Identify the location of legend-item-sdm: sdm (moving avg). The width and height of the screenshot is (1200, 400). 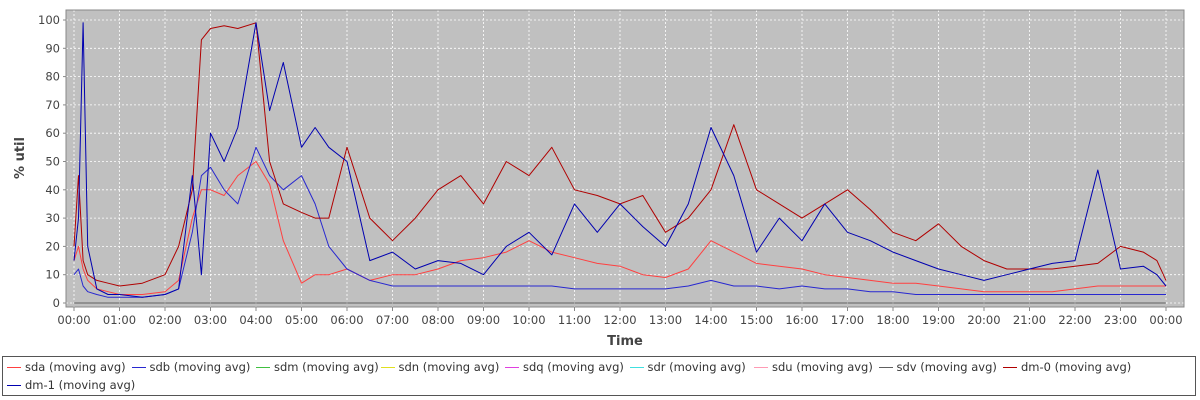
(317, 367).